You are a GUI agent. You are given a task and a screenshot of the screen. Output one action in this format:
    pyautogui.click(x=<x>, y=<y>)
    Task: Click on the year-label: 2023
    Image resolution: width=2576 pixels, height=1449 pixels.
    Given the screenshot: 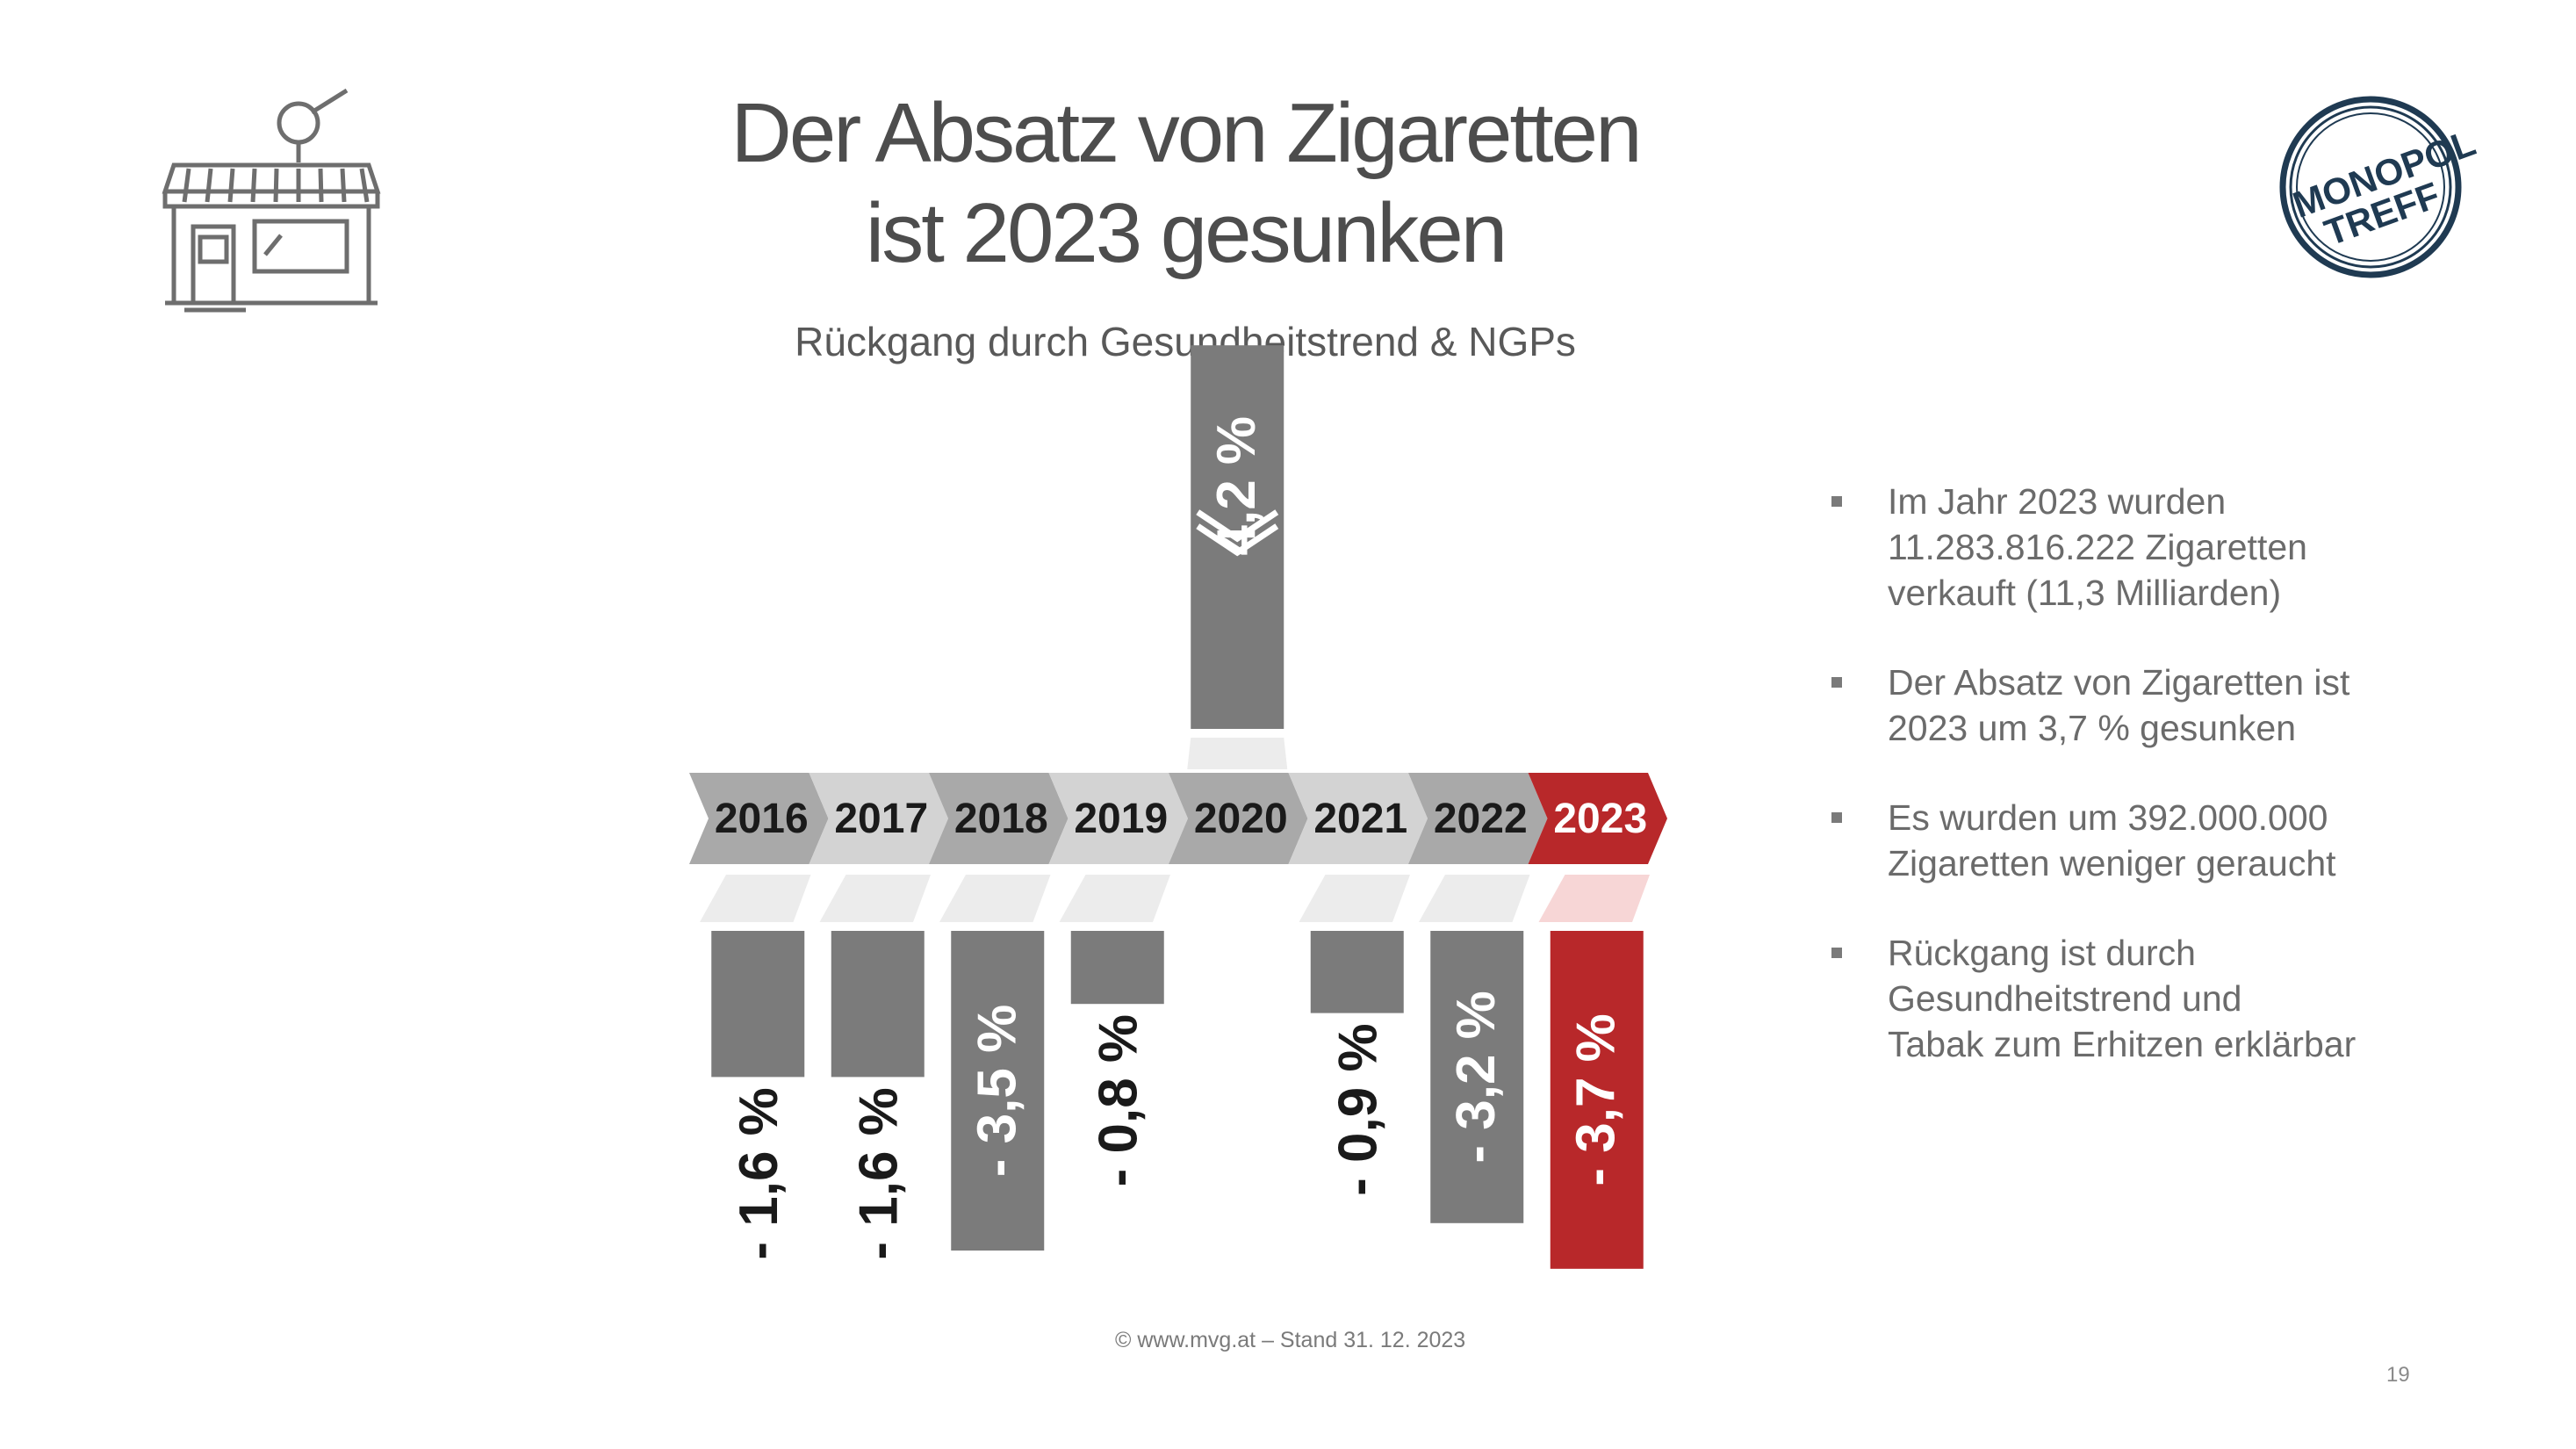 What is the action you would take?
    pyautogui.click(x=1600, y=819)
    